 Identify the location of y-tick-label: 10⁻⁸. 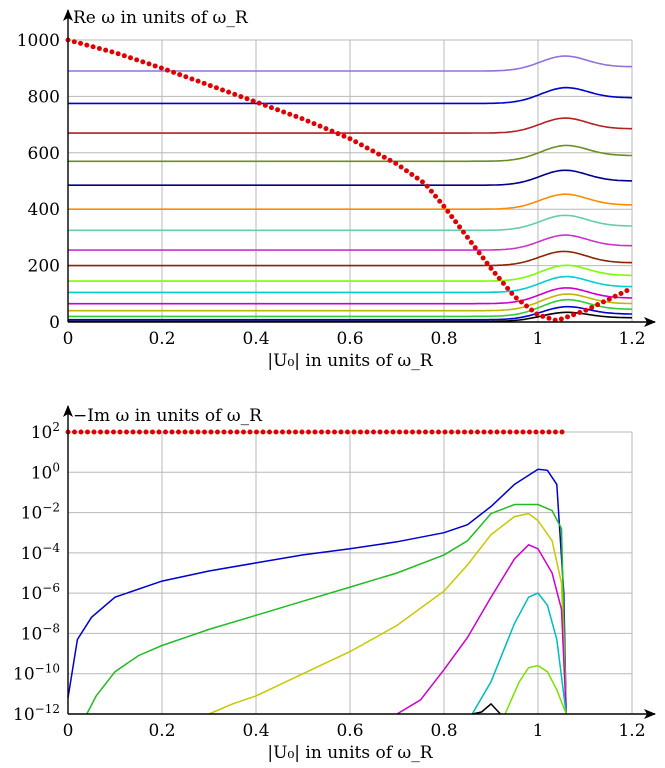
(40, 632).